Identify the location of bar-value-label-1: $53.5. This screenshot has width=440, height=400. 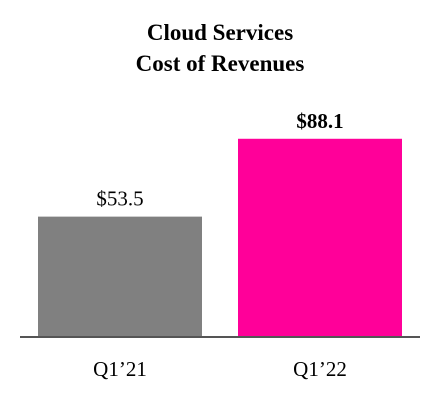
(119, 199).